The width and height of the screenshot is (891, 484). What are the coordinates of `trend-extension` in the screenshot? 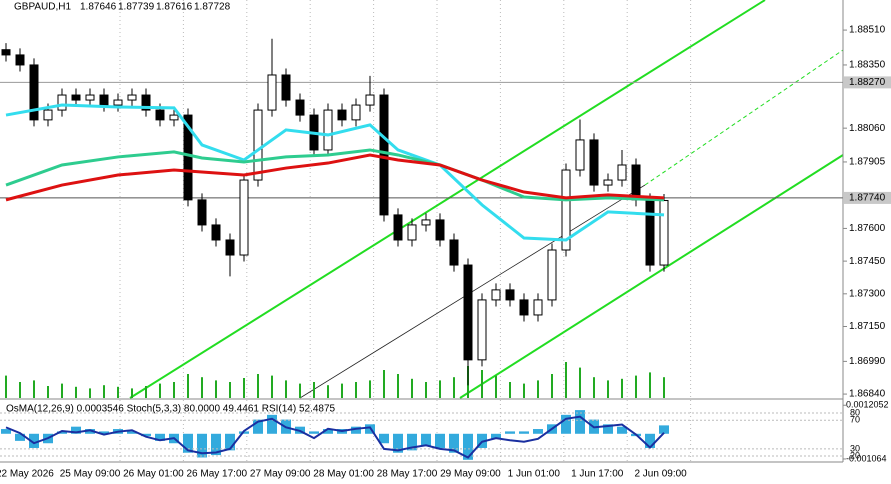 It's located at (744, 117).